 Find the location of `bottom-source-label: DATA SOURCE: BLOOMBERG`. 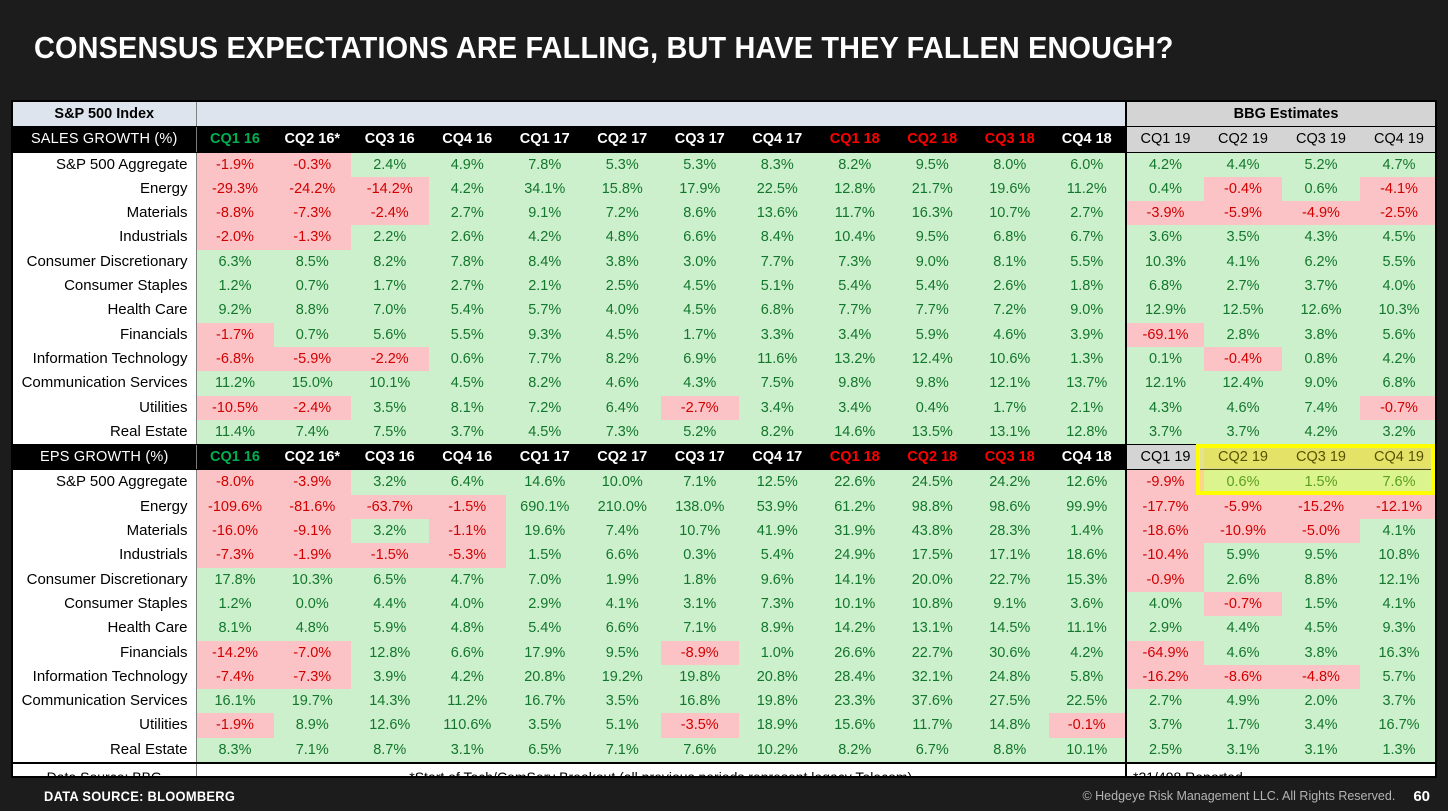

bottom-source-label: DATA SOURCE: BLOOMBERG is located at coordinates (140, 796).